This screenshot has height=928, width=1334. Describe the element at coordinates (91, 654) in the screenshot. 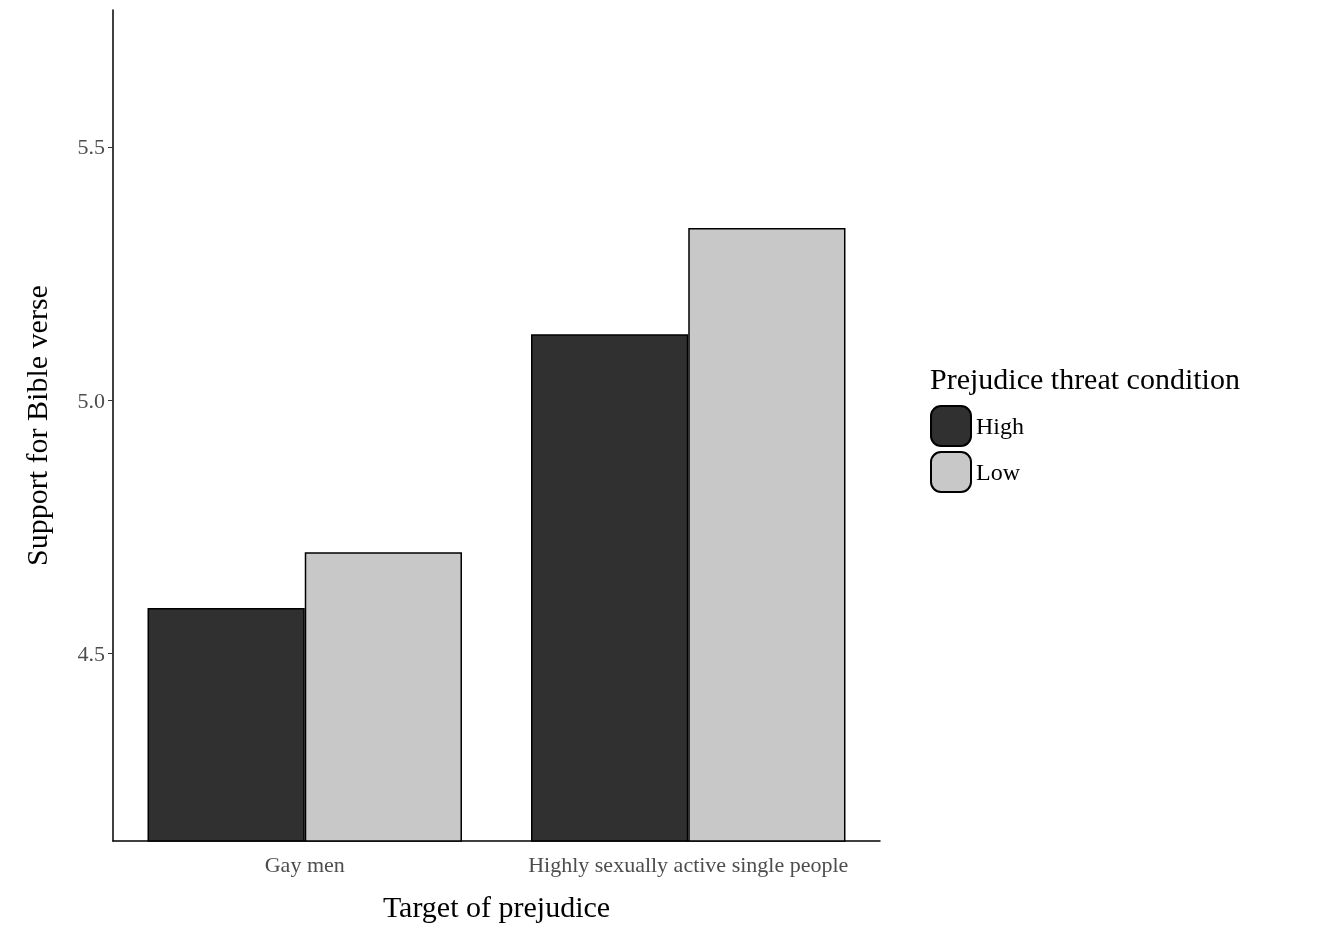

I see `y-tick-label: 4.5` at that location.